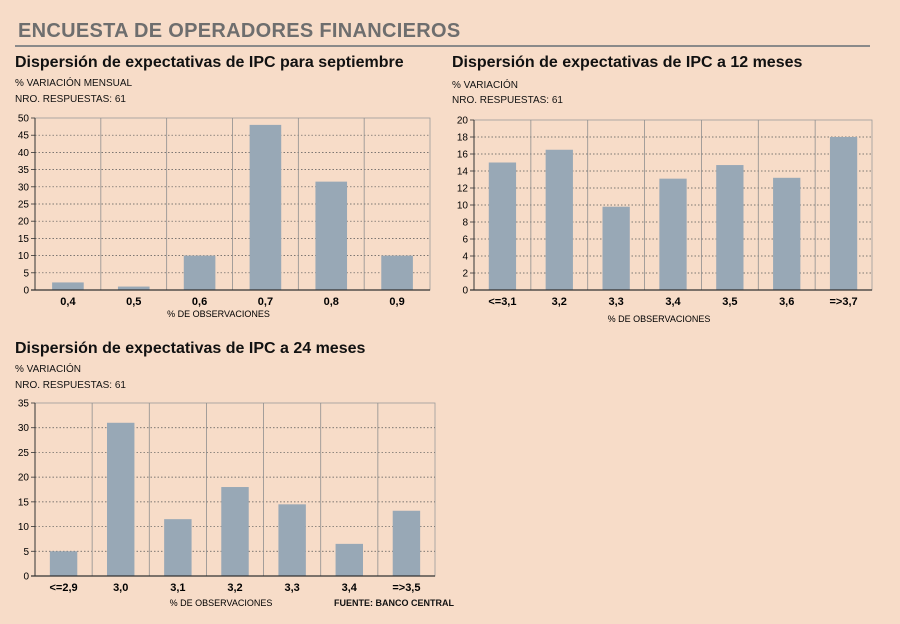 Image resolution: width=900 pixels, height=624 pixels. I want to click on x-tick-label: 0,7, so click(265, 302).